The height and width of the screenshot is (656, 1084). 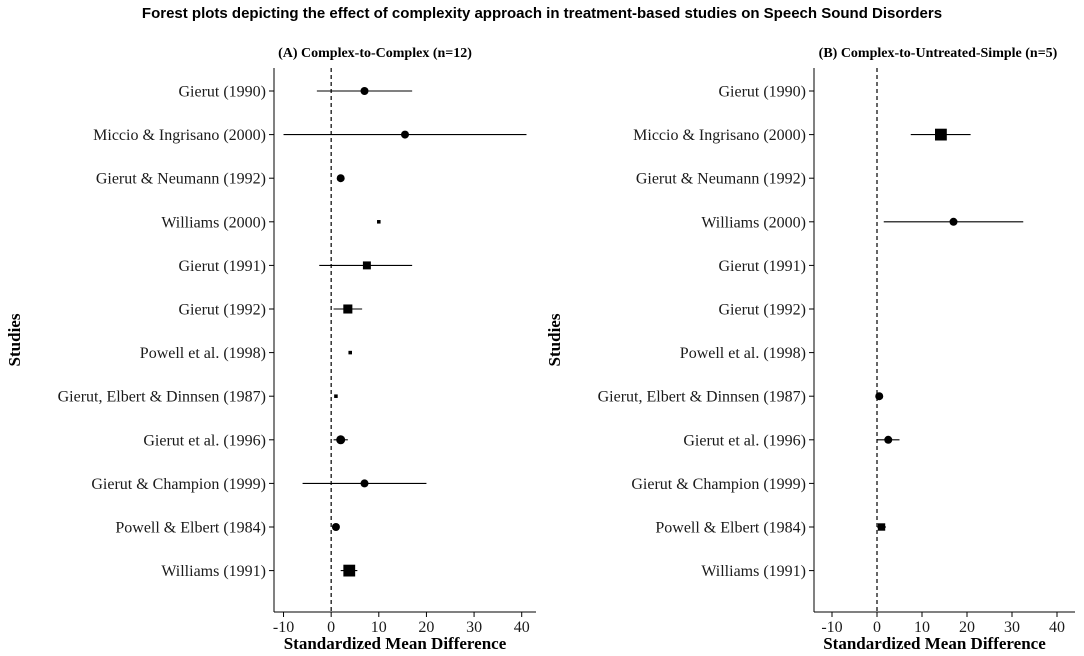 I want to click on panel-title: (B) Complex-to-Untreated-Simple (n=5), so click(x=938, y=53).